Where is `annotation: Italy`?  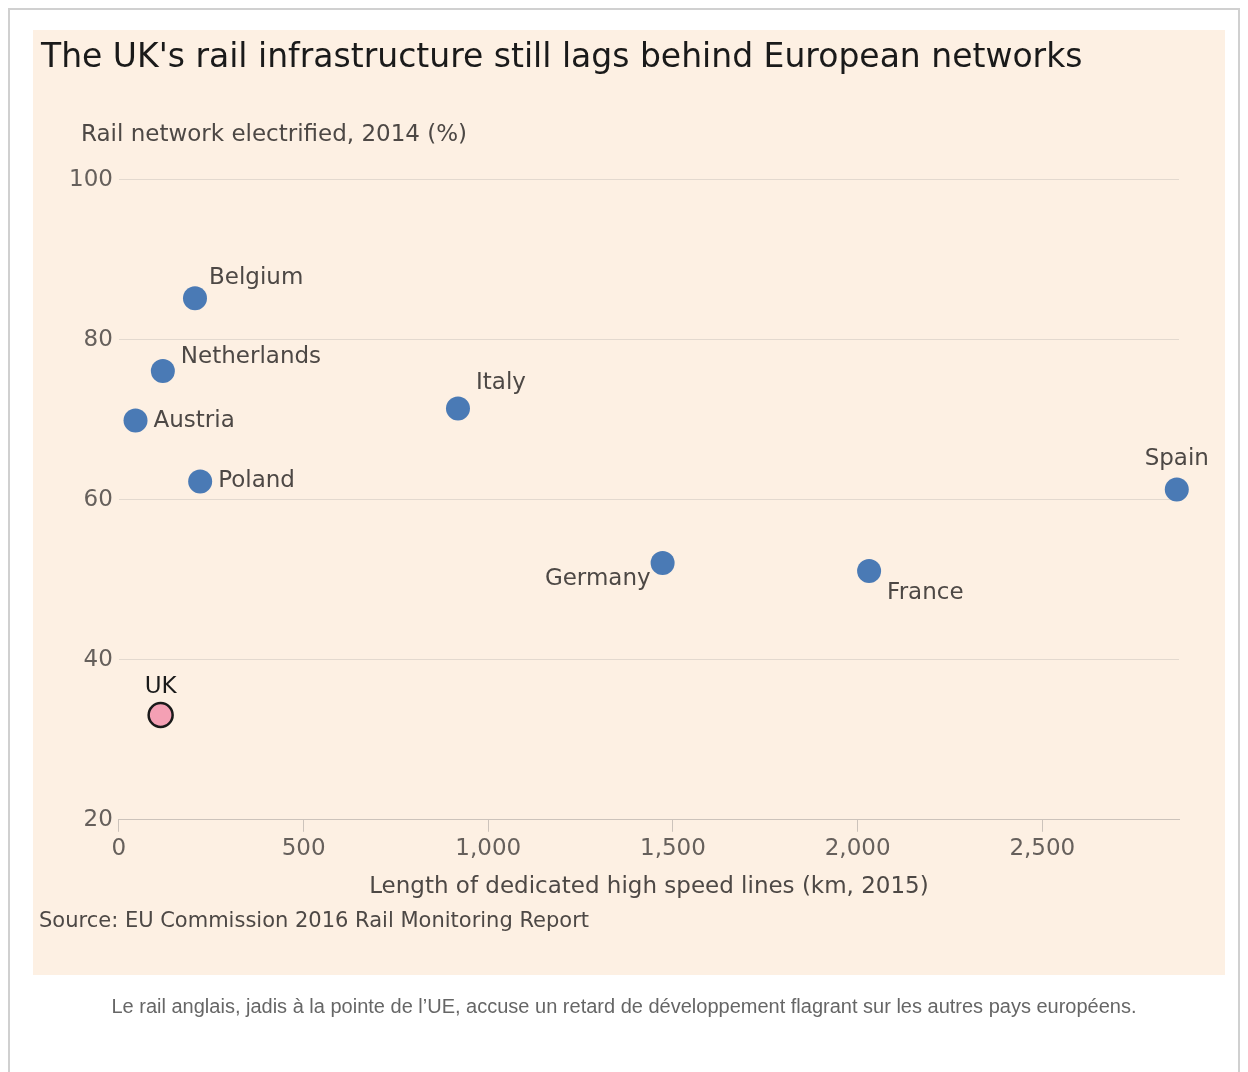 annotation: Italy is located at coordinates (500, 380).